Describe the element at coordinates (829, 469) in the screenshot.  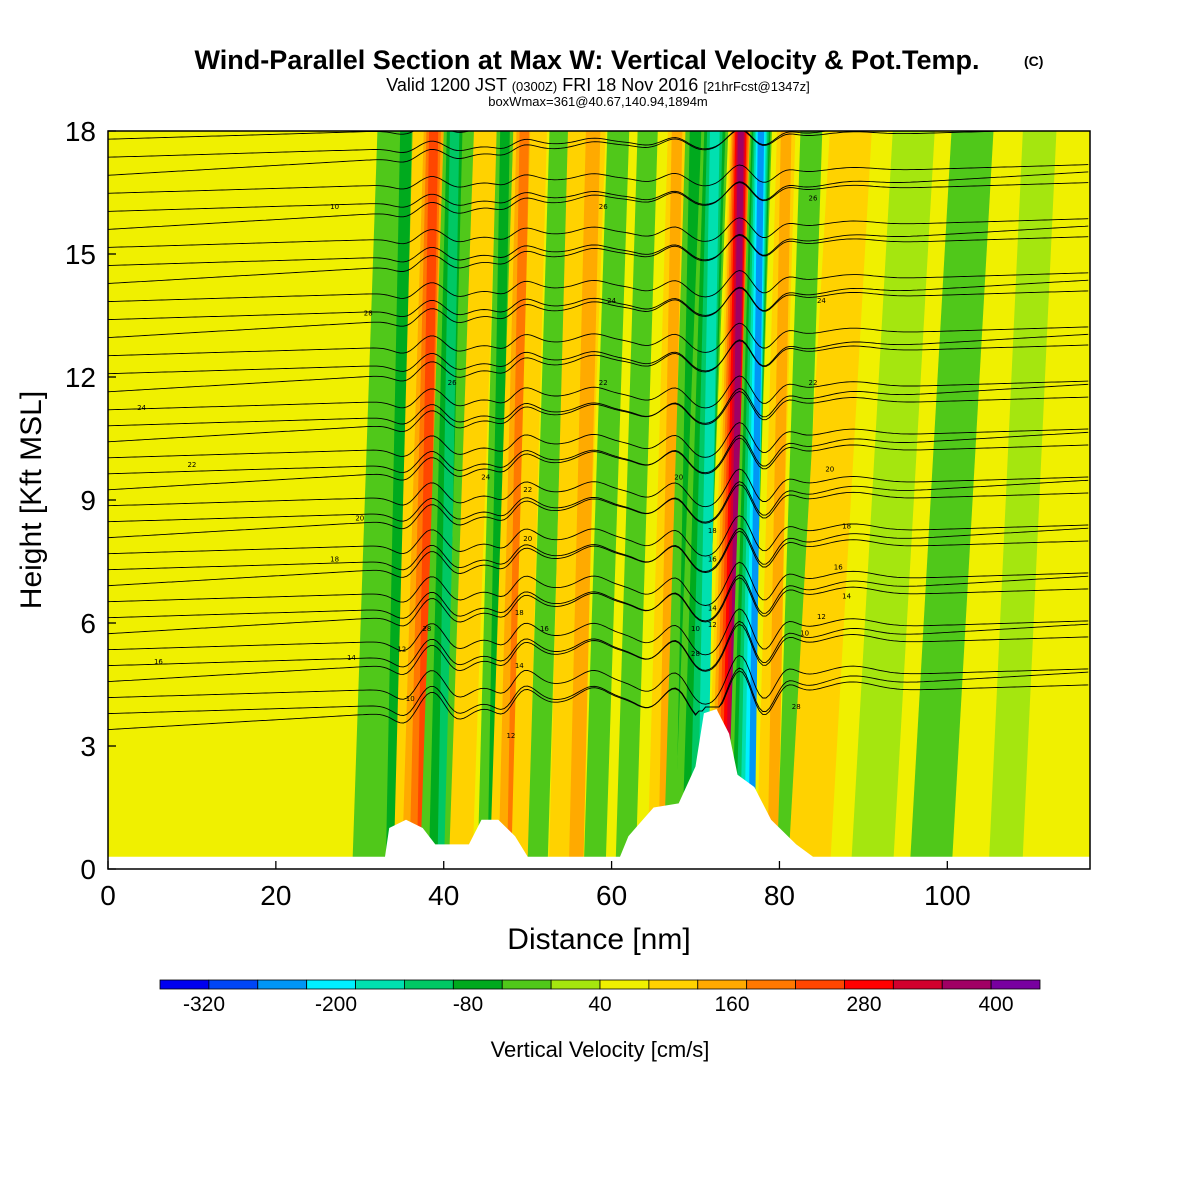
I see `contour-label-32: 20` at that location.